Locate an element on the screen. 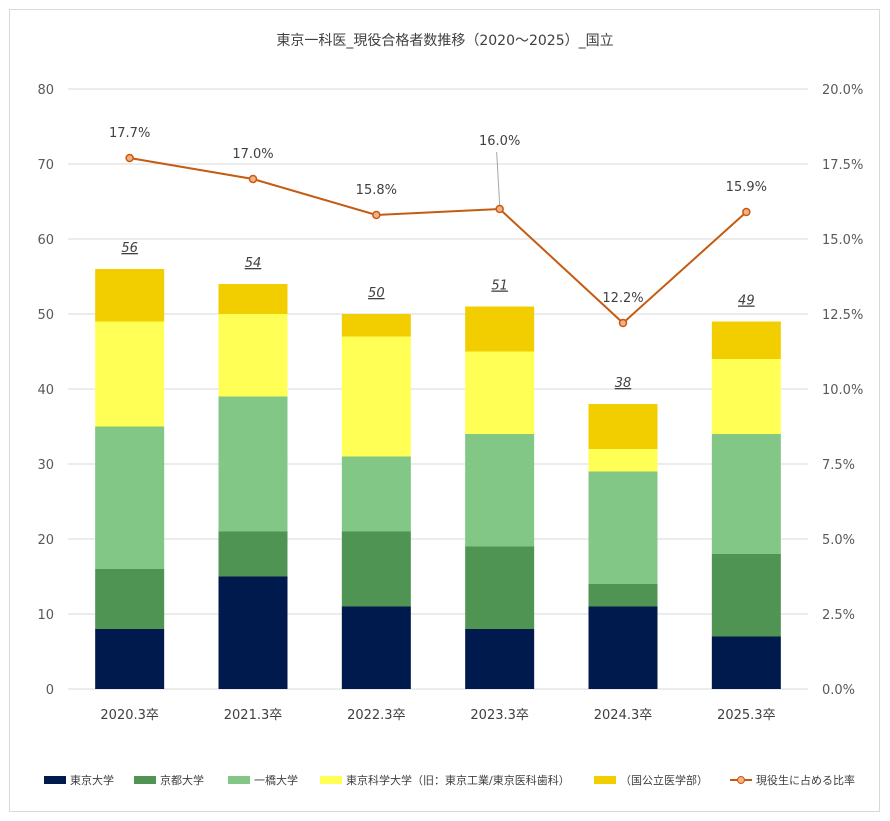  x-tick-label: 2021.3卒 is located at coordinates (253, 715).